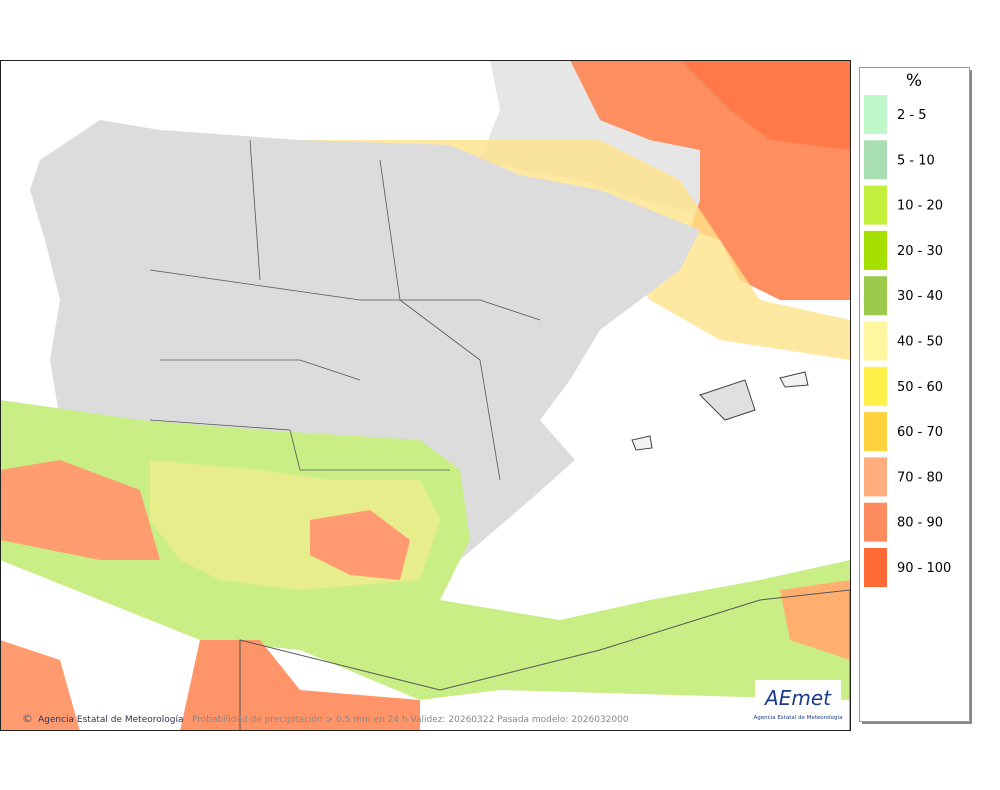 This screenshot has height=790, width=1000. Describe the element at coordinates (916, 160) in the screenshot. I see `legend-label: 5 - 10` at that location.